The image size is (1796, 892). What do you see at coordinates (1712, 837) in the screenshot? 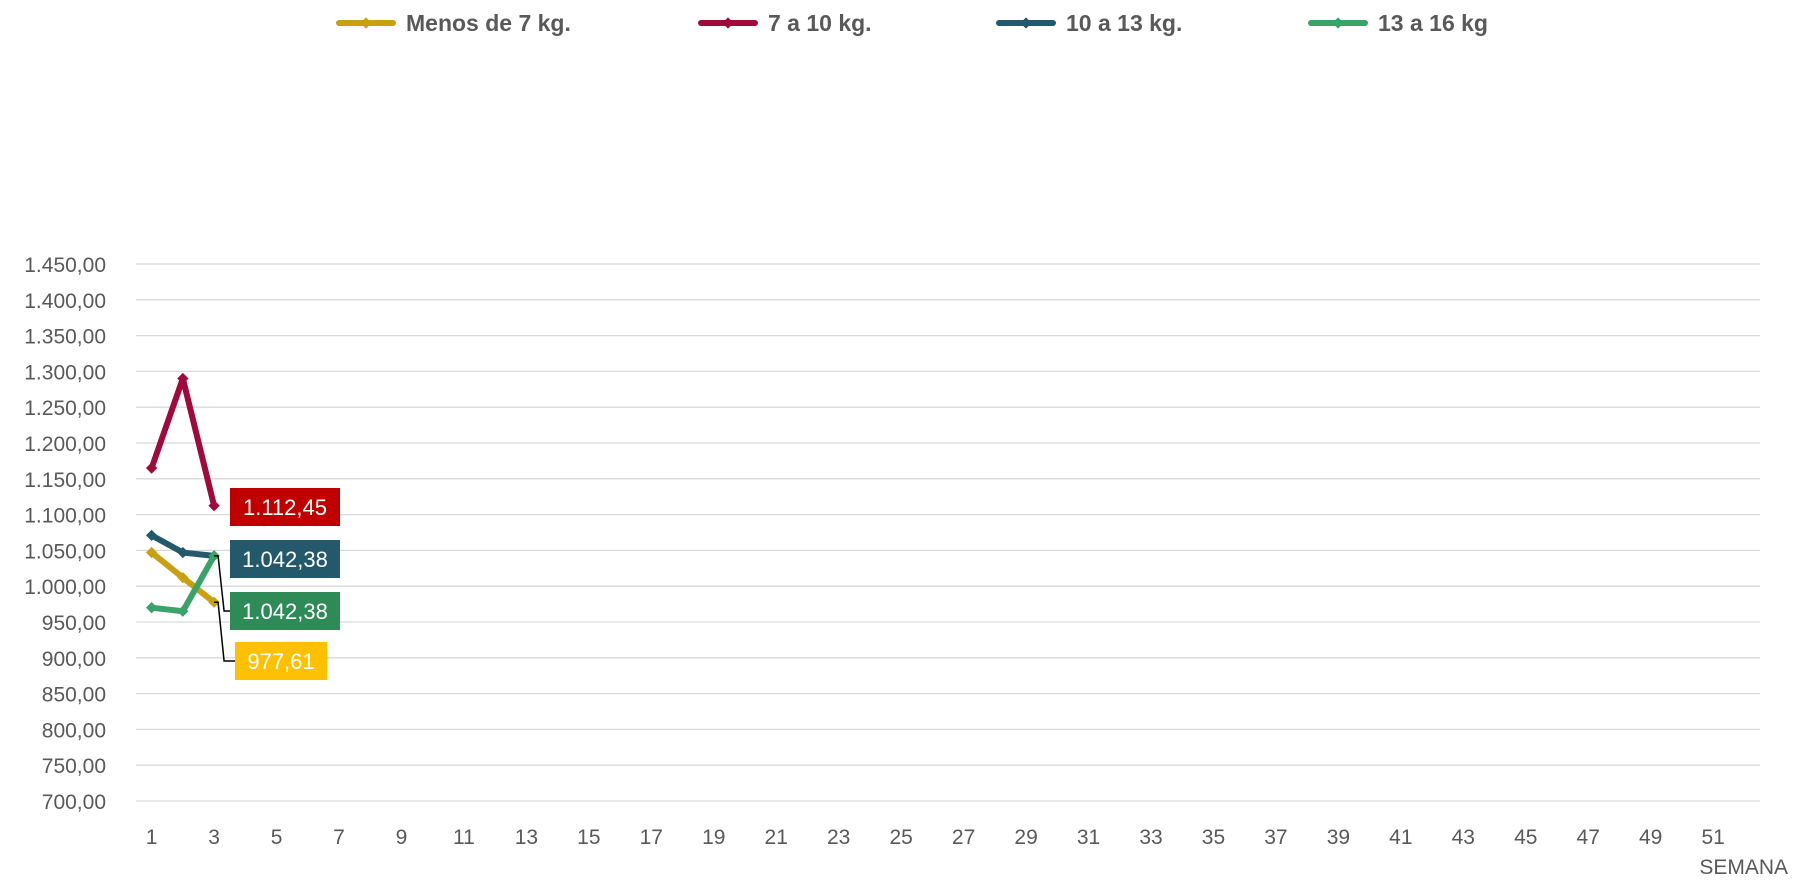
I see `x-tick-label: 51` at bounding box center [1712, 837].